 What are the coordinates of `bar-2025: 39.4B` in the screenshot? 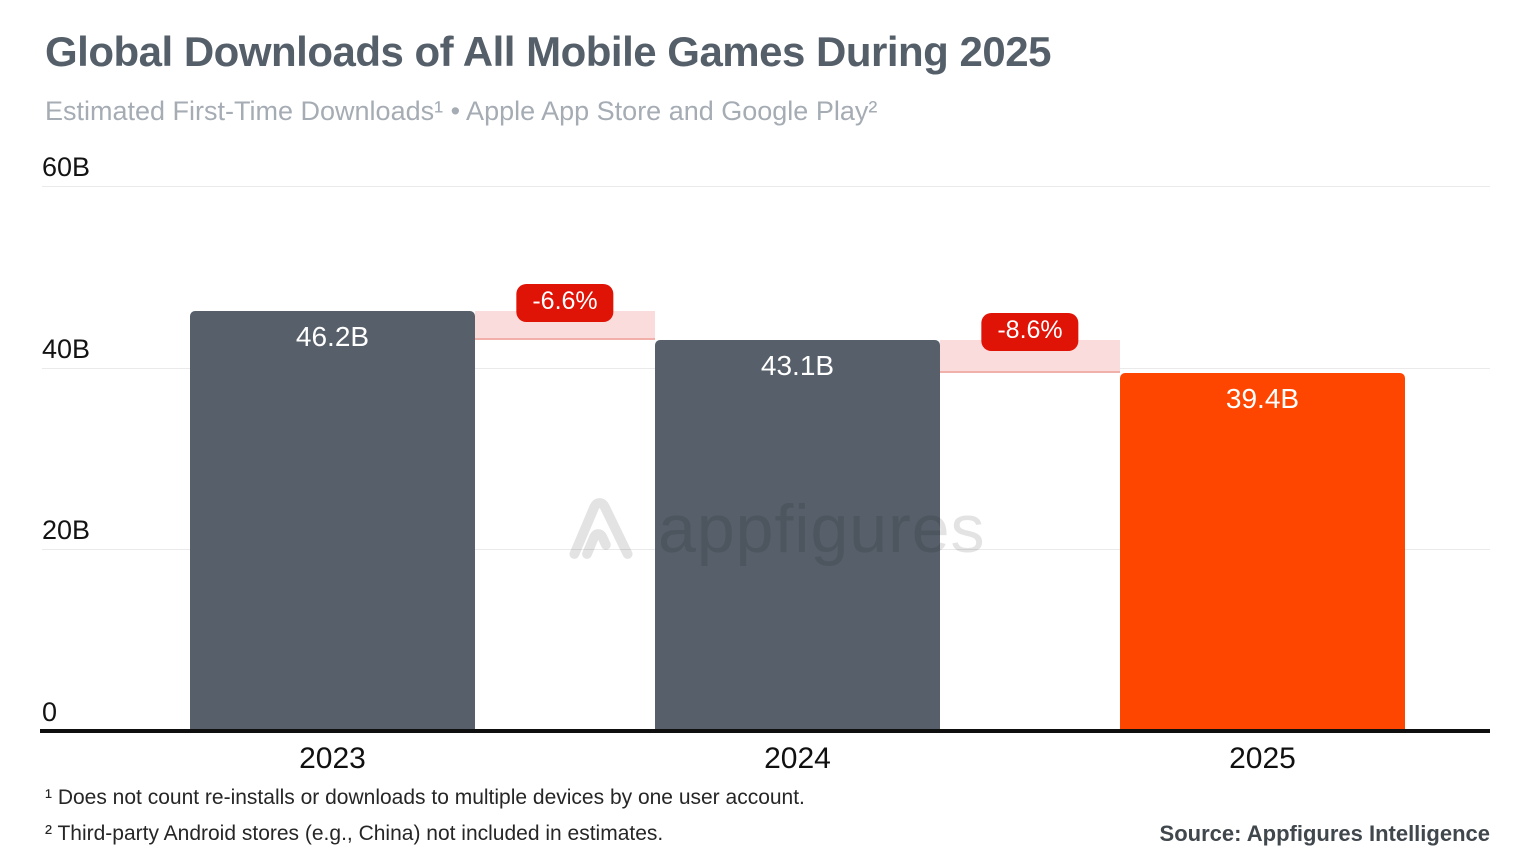 It's located at (1262, 552).